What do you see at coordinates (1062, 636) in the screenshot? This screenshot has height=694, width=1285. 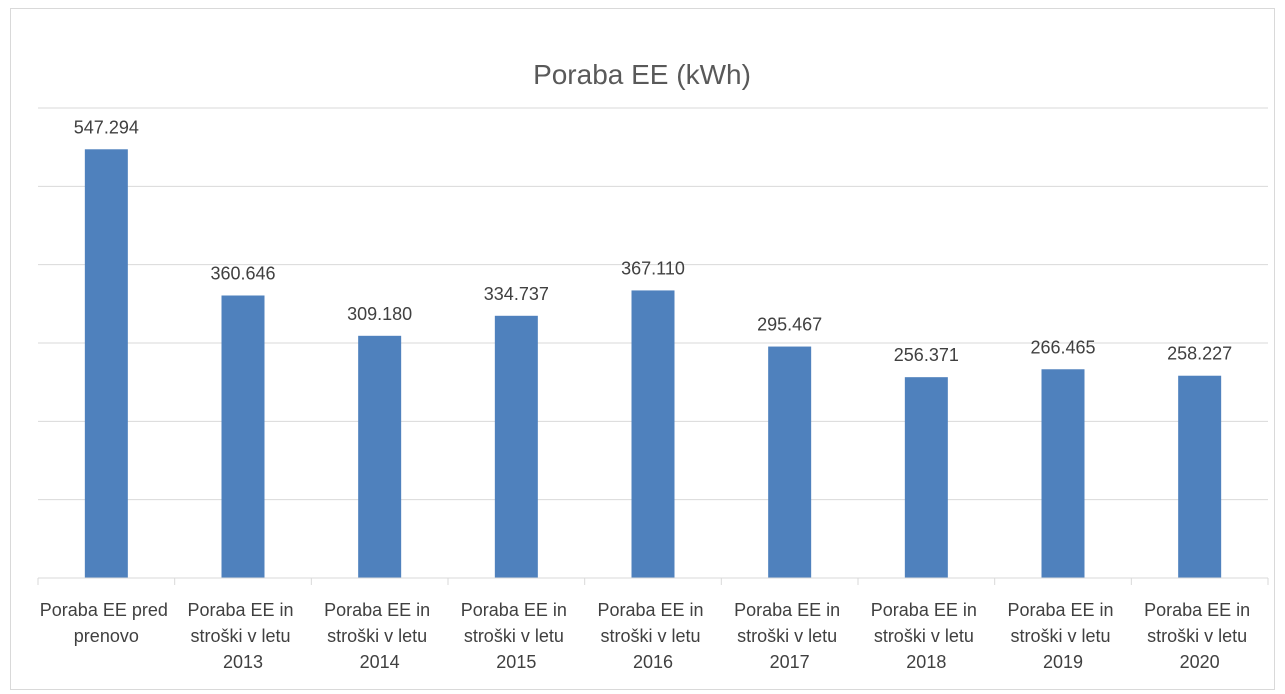 I see `x-tick-label: Poraba EE in stroški v letu 2019` at bounding box center [1062, 636].